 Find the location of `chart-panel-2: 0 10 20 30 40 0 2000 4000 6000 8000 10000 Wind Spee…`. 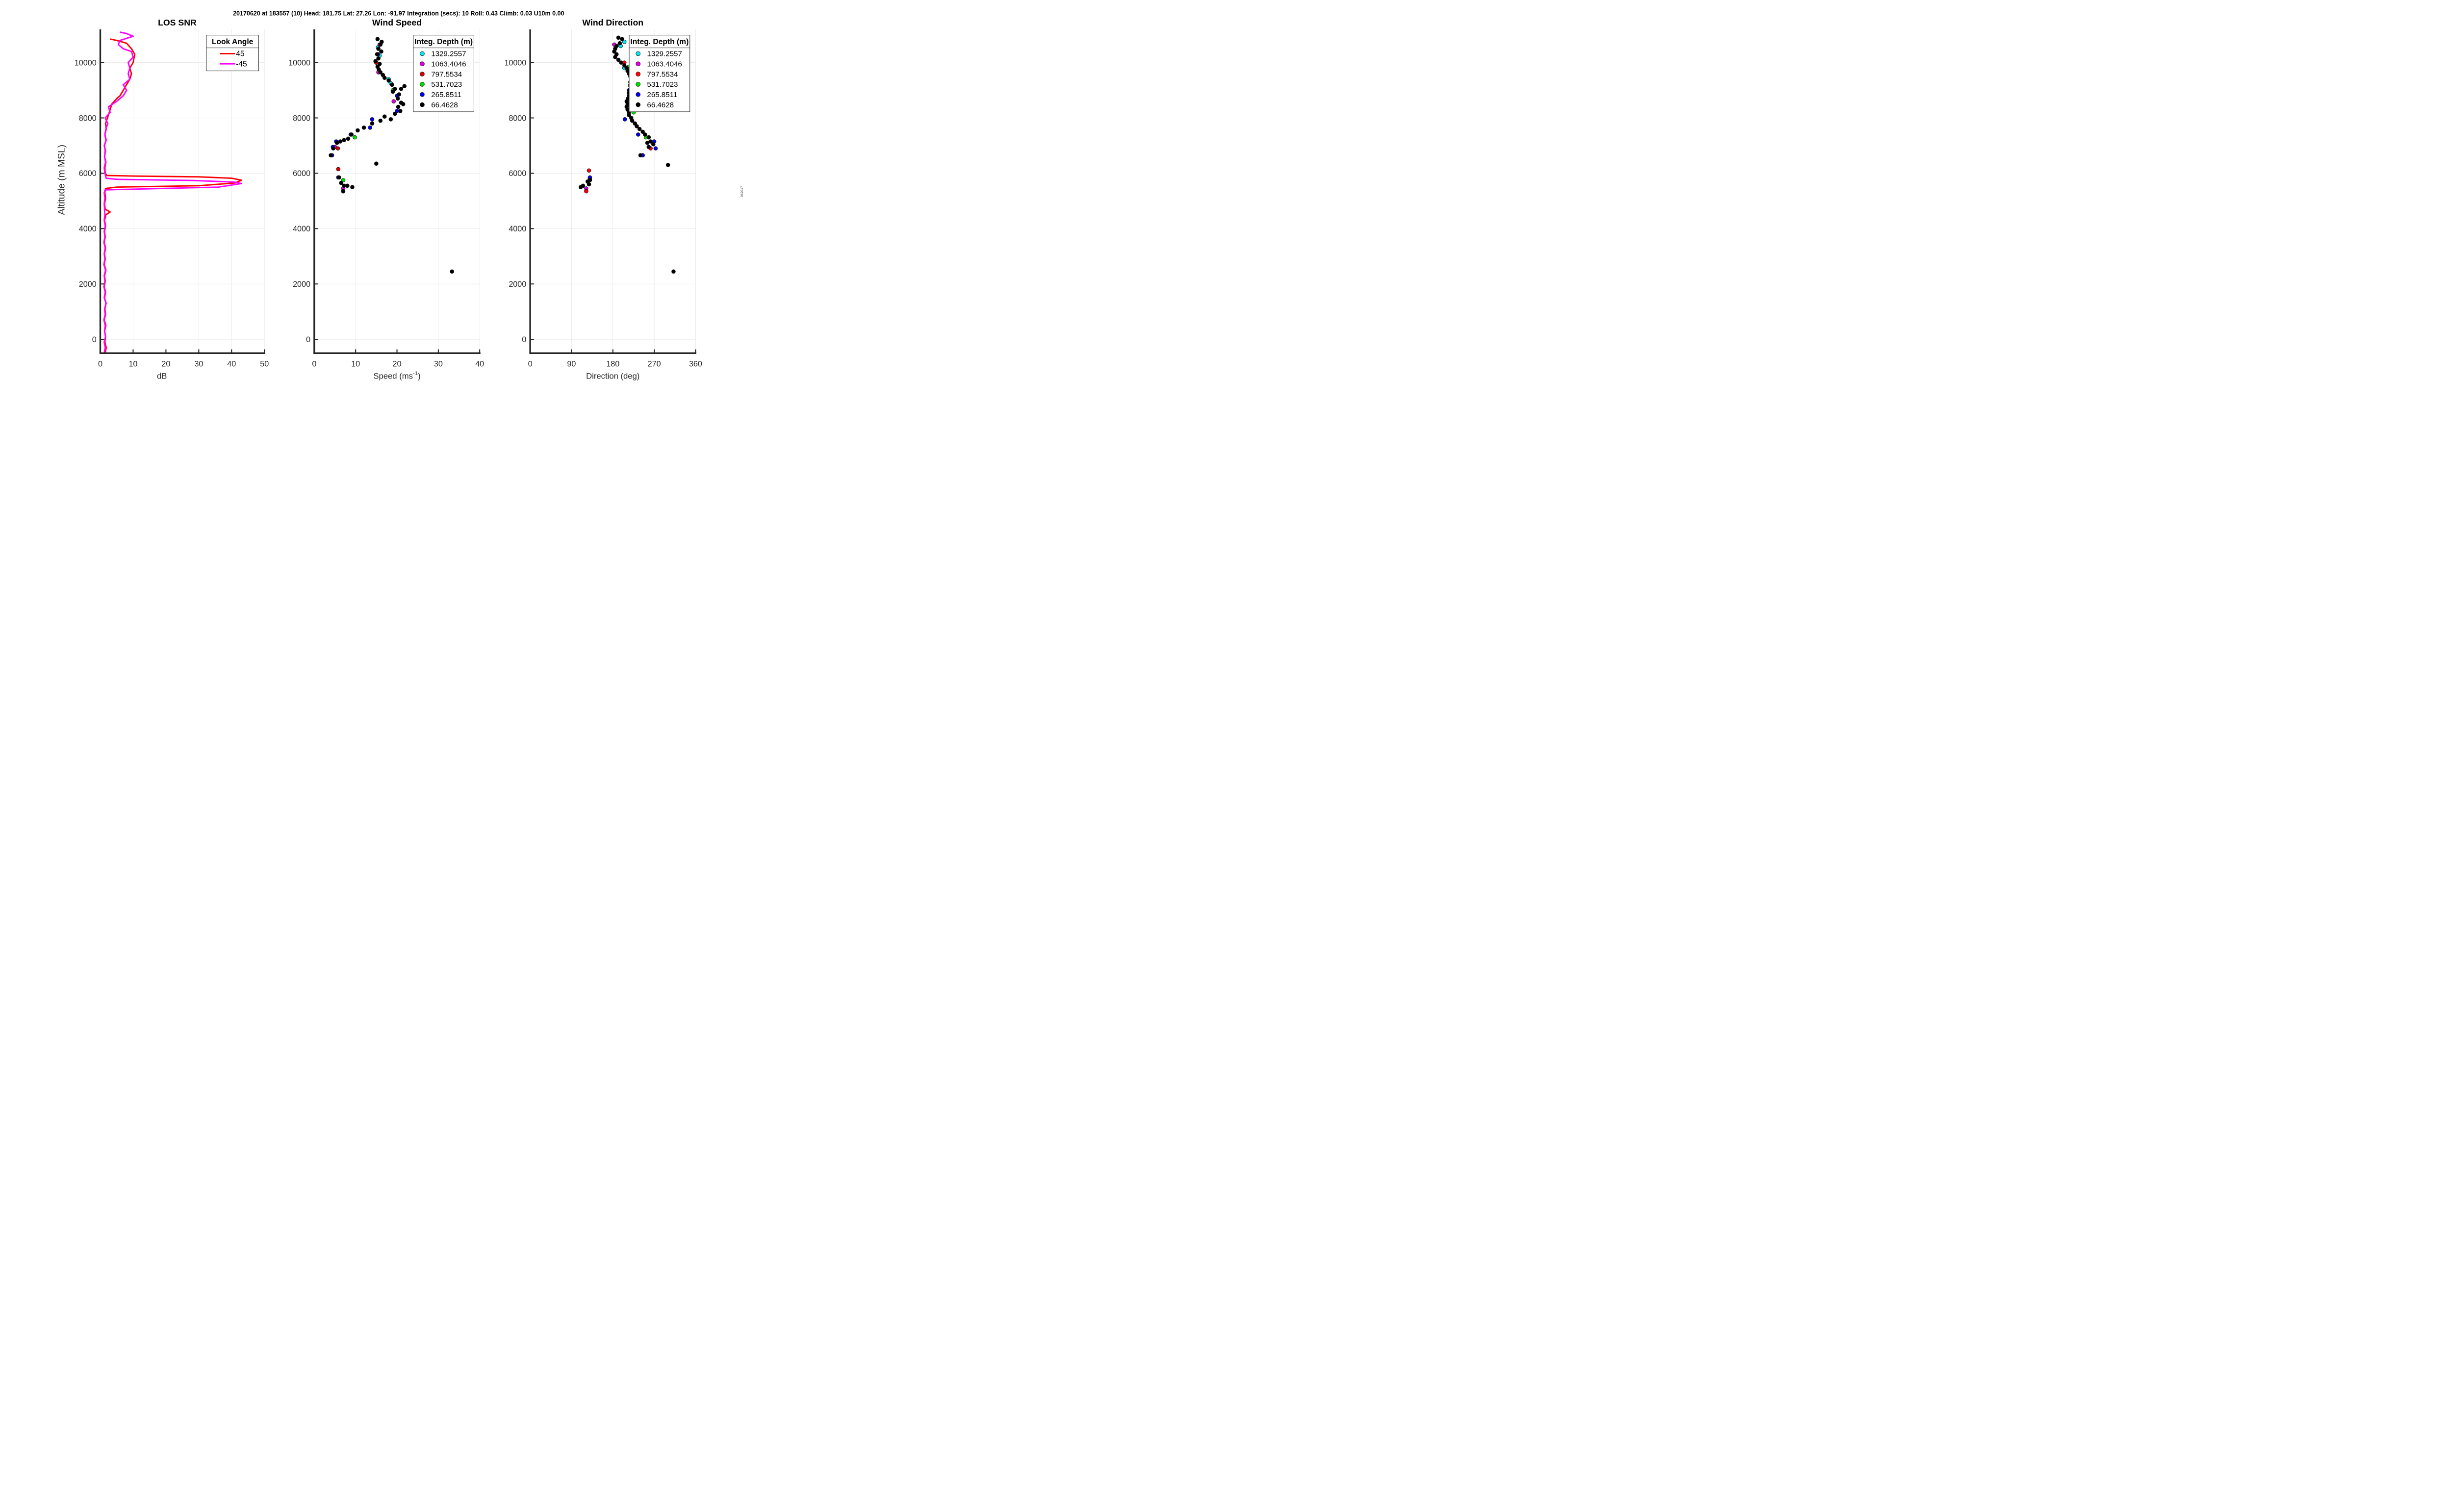

chart-panel-2: 0 10 20 30 40 0 2000 4000 6000 8000 10000 Wind Spee… is located at coordinates (386, 199).